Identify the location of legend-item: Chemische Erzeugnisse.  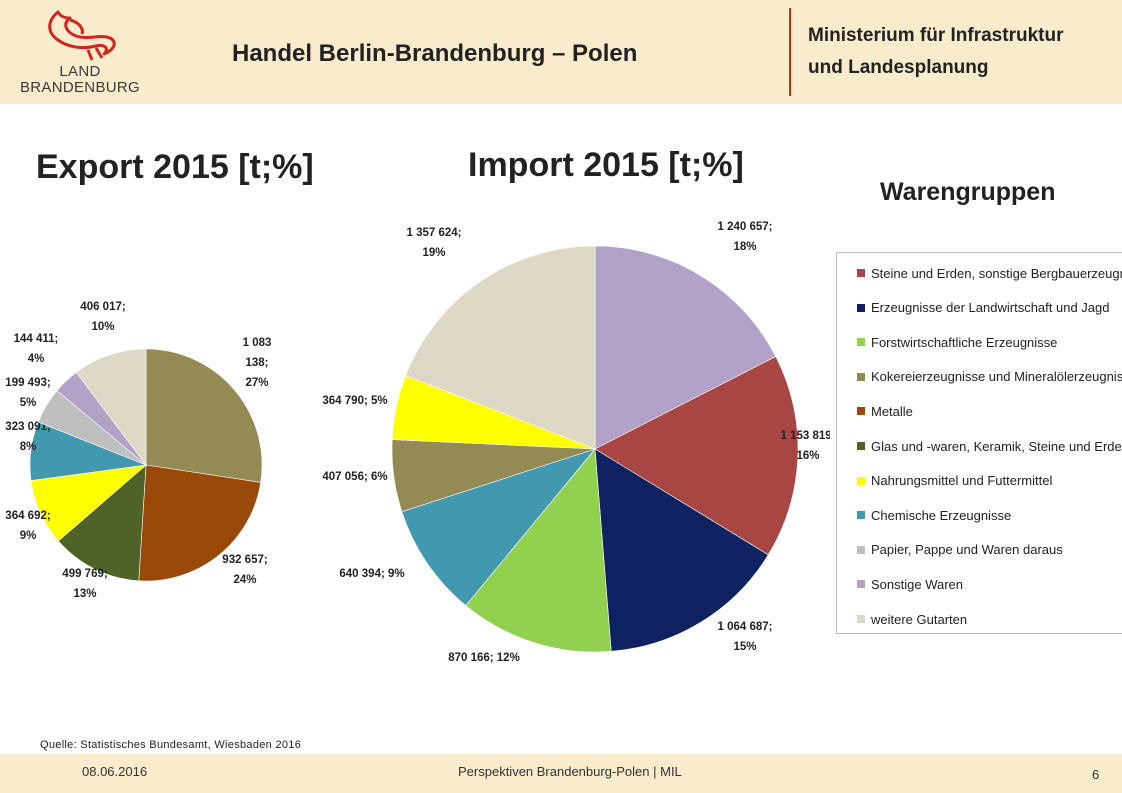
(934, 515).